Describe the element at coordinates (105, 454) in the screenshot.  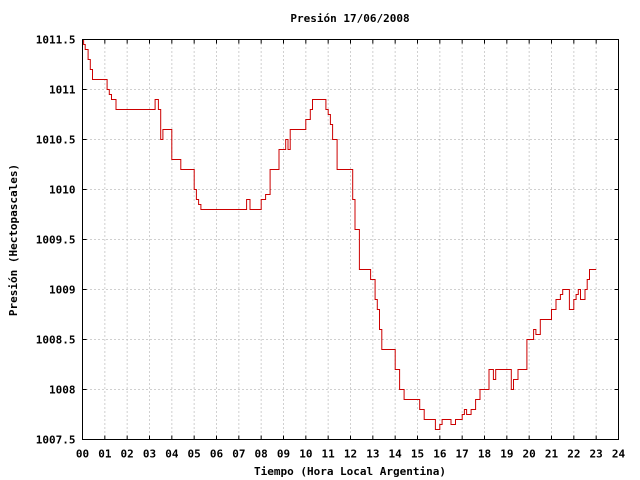
I see `x-tick-label: 01` at that location.